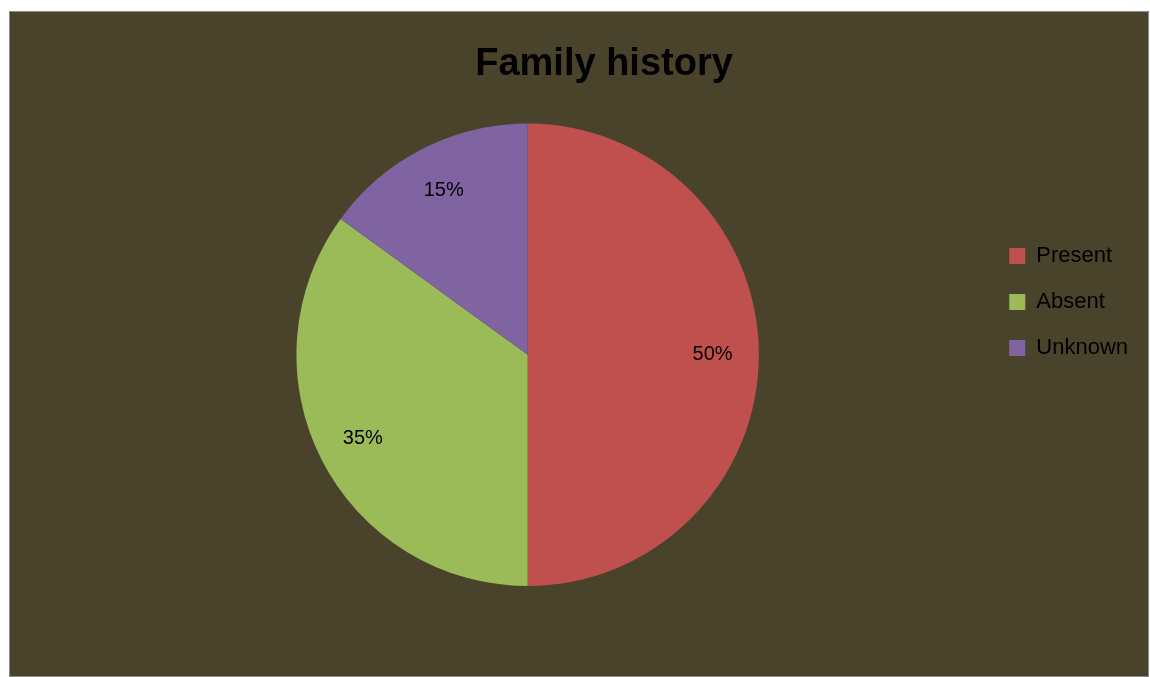 This screenshot has width=1150, height=677. I want to click on legend-label: Present, so click(1074, 255).